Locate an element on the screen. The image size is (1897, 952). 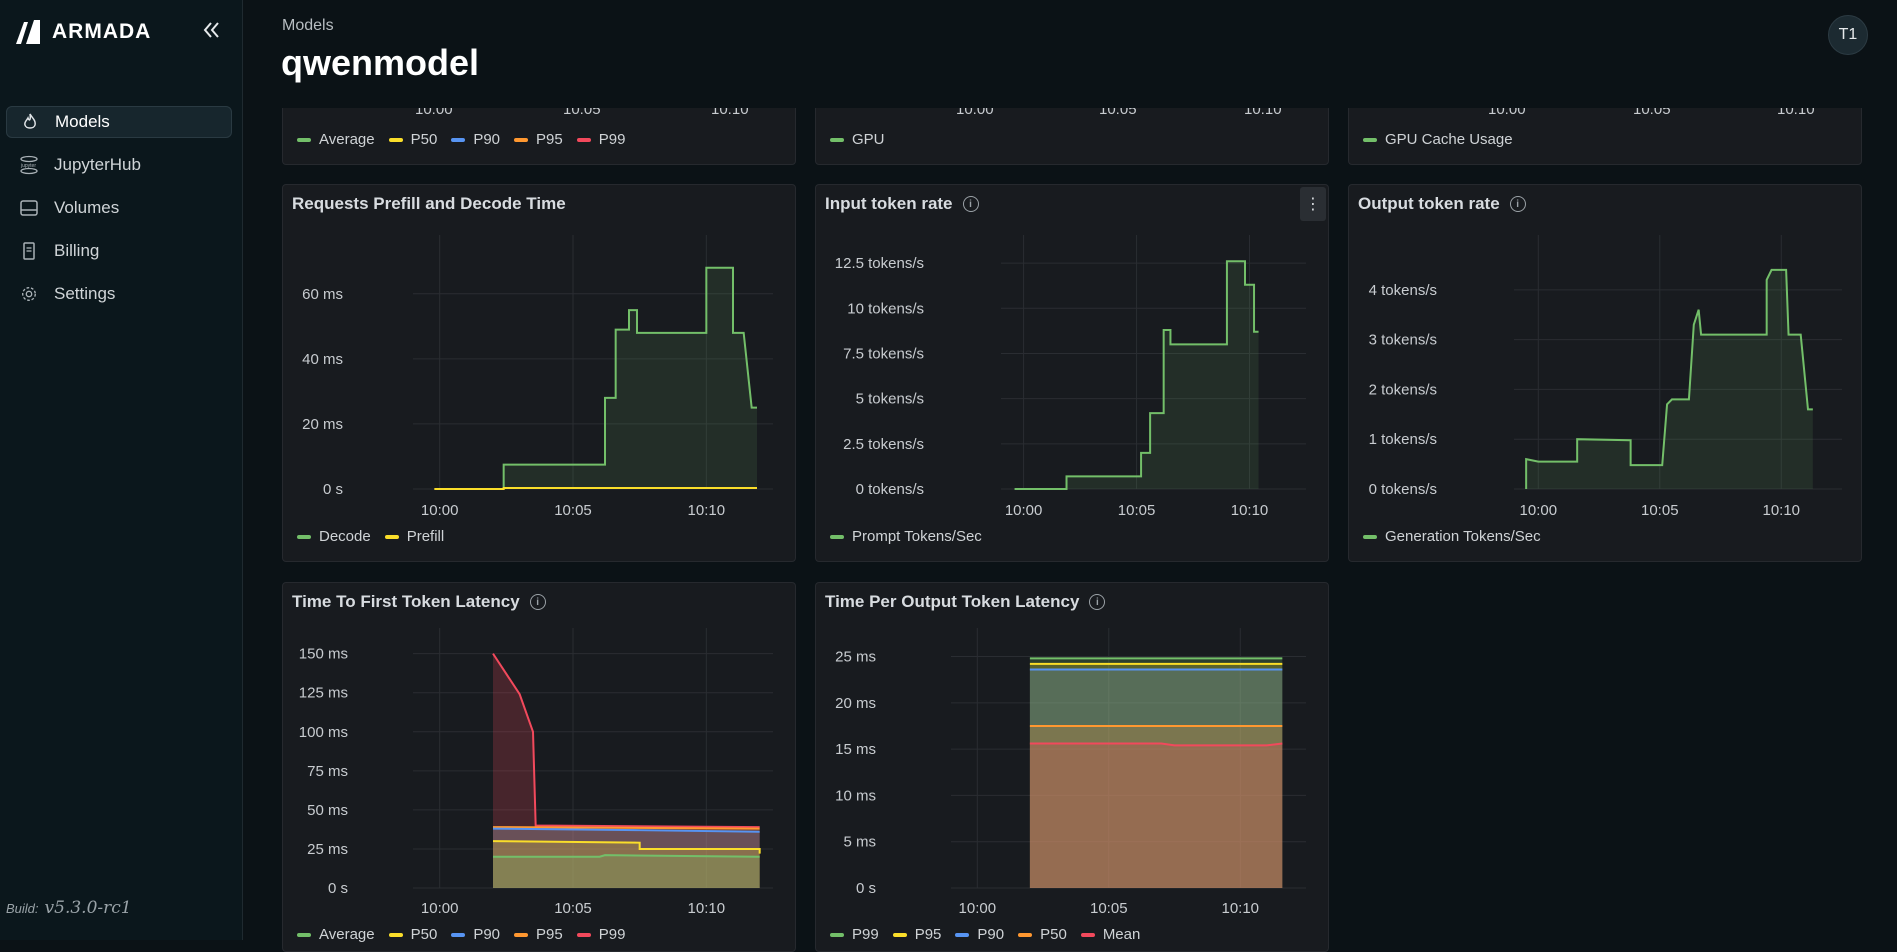
breadcrumb: Models is located at coordinates (308, 25).